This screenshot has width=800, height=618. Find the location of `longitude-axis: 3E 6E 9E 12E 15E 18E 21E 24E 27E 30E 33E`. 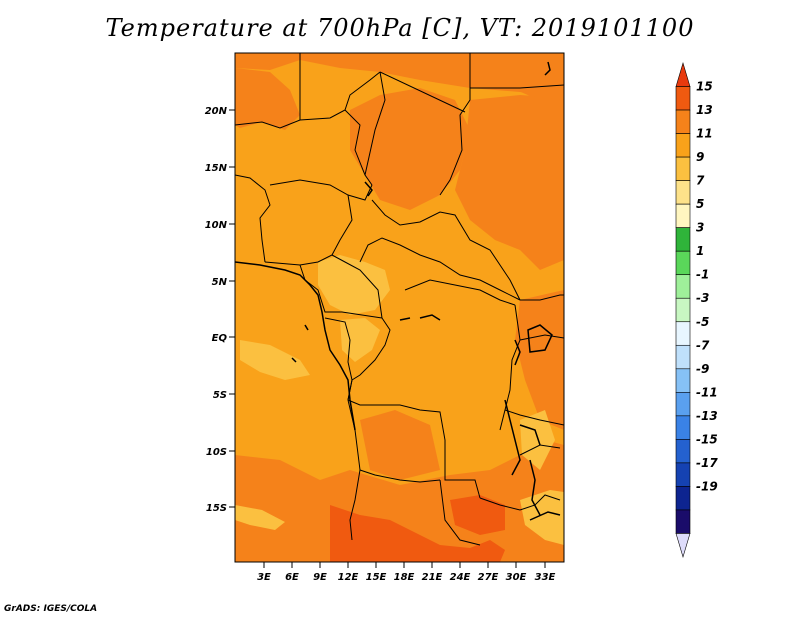

longitude-axis: 3E 6E 9E 12E 15E 18E 21E 24E 27E 30E 33E is located at coordinates (406, 572).